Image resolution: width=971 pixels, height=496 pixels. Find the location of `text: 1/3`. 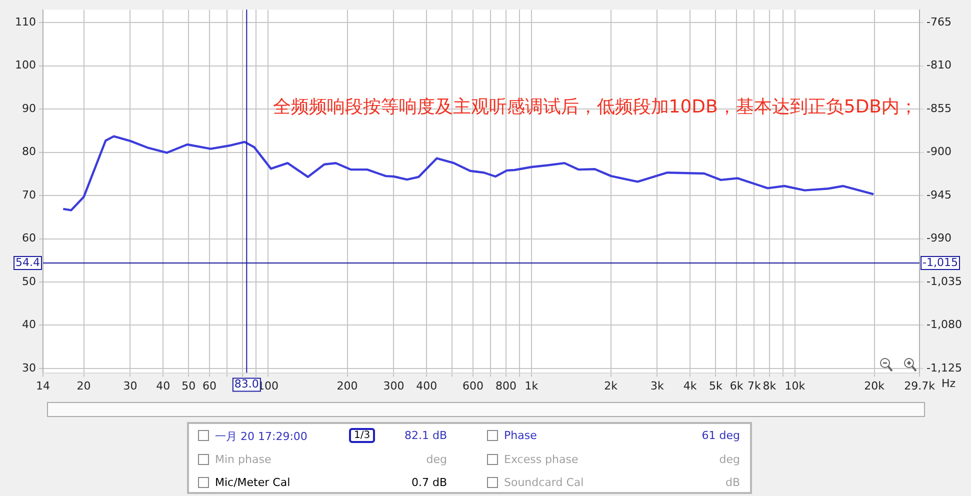

text: 1/3 is located at coordinates (362, 435).